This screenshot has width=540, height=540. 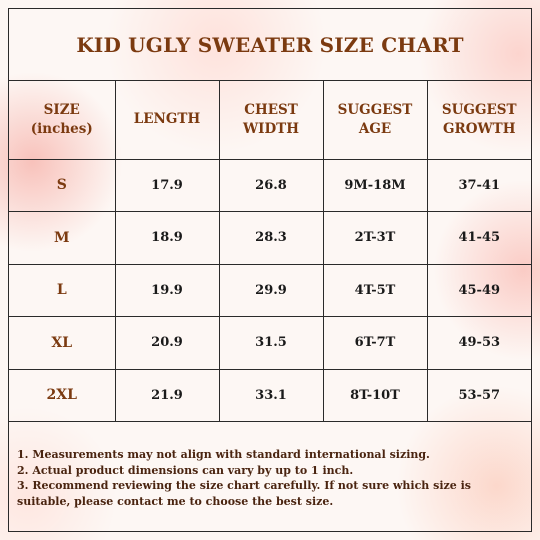 I want to click on header-length: LENGTH, so click(x=167, y=120).